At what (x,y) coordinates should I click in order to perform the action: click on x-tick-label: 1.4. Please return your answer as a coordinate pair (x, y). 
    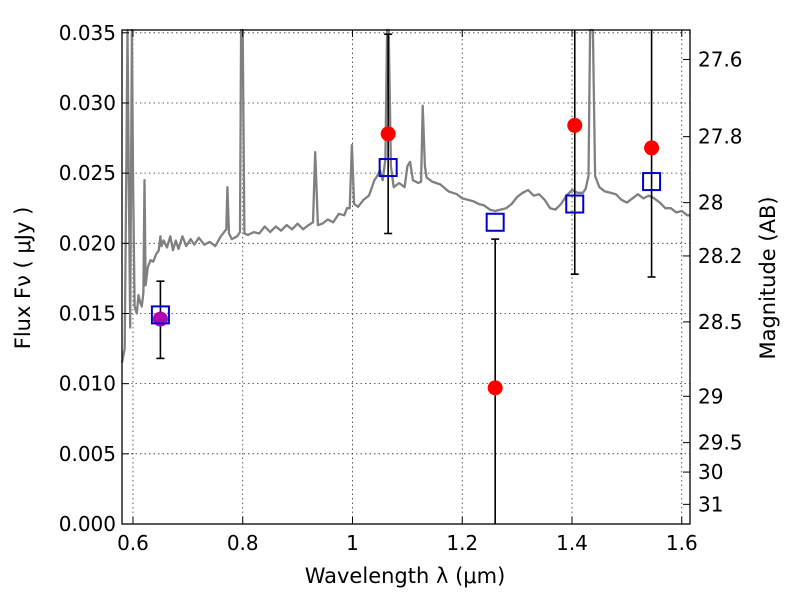
    Looking at the image, I should click on (572, 543).